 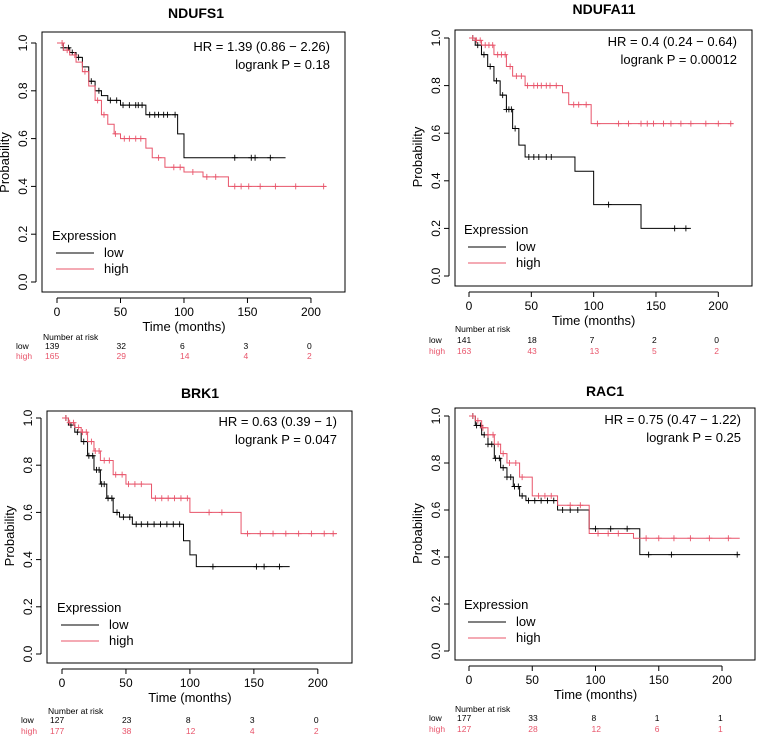 What do you see at coordinates (436, 603) in the screenshot?
I see `y-tick-label: 0.2` at bounding box center [436, 603].